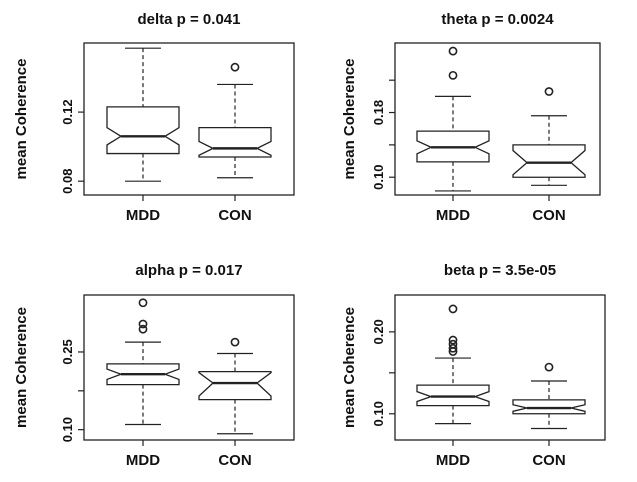 This screenshot has height=482, width=637. Describe the element at coordinates (500, 270) in the screenshot. I see `panel-title: beta p = 3.5e-05` at that location.